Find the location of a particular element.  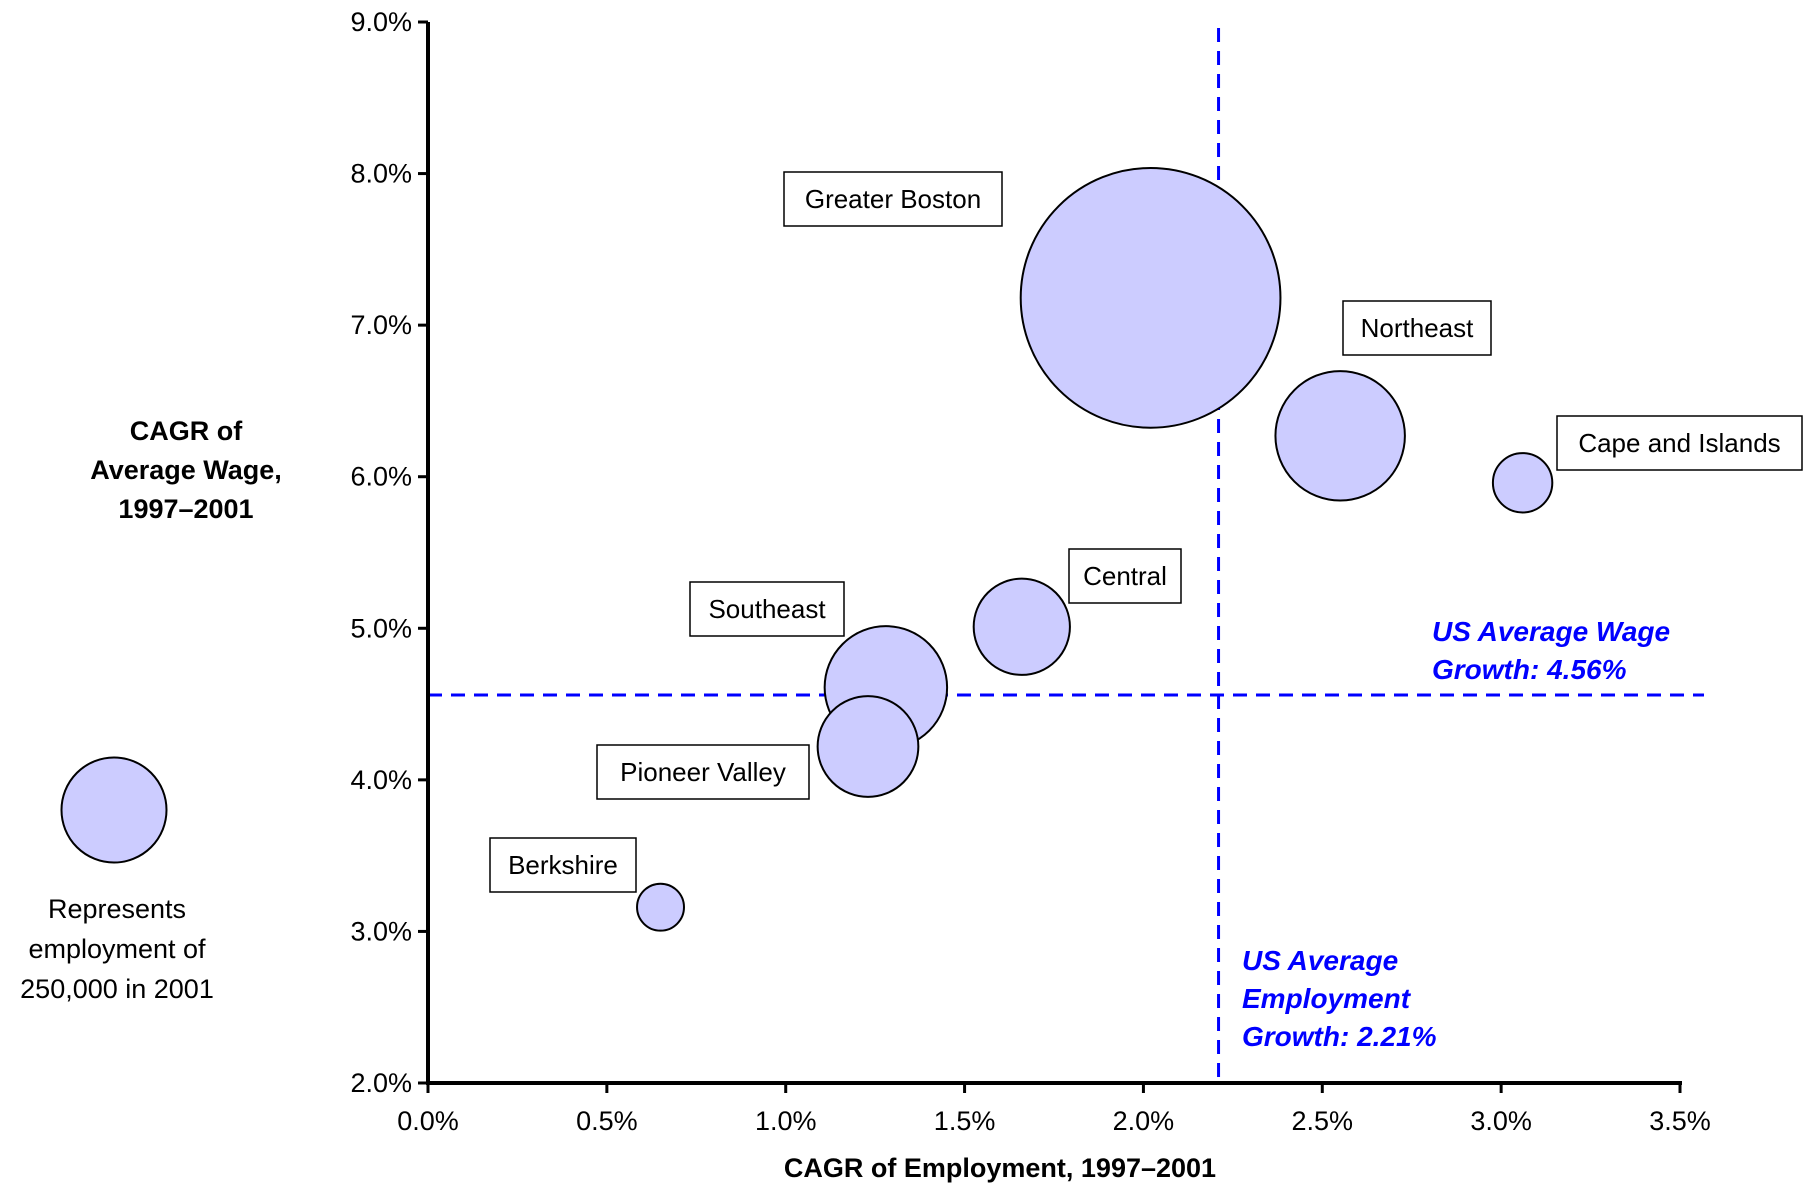

label-text: Northeast is located at coordinates (1417, 328).